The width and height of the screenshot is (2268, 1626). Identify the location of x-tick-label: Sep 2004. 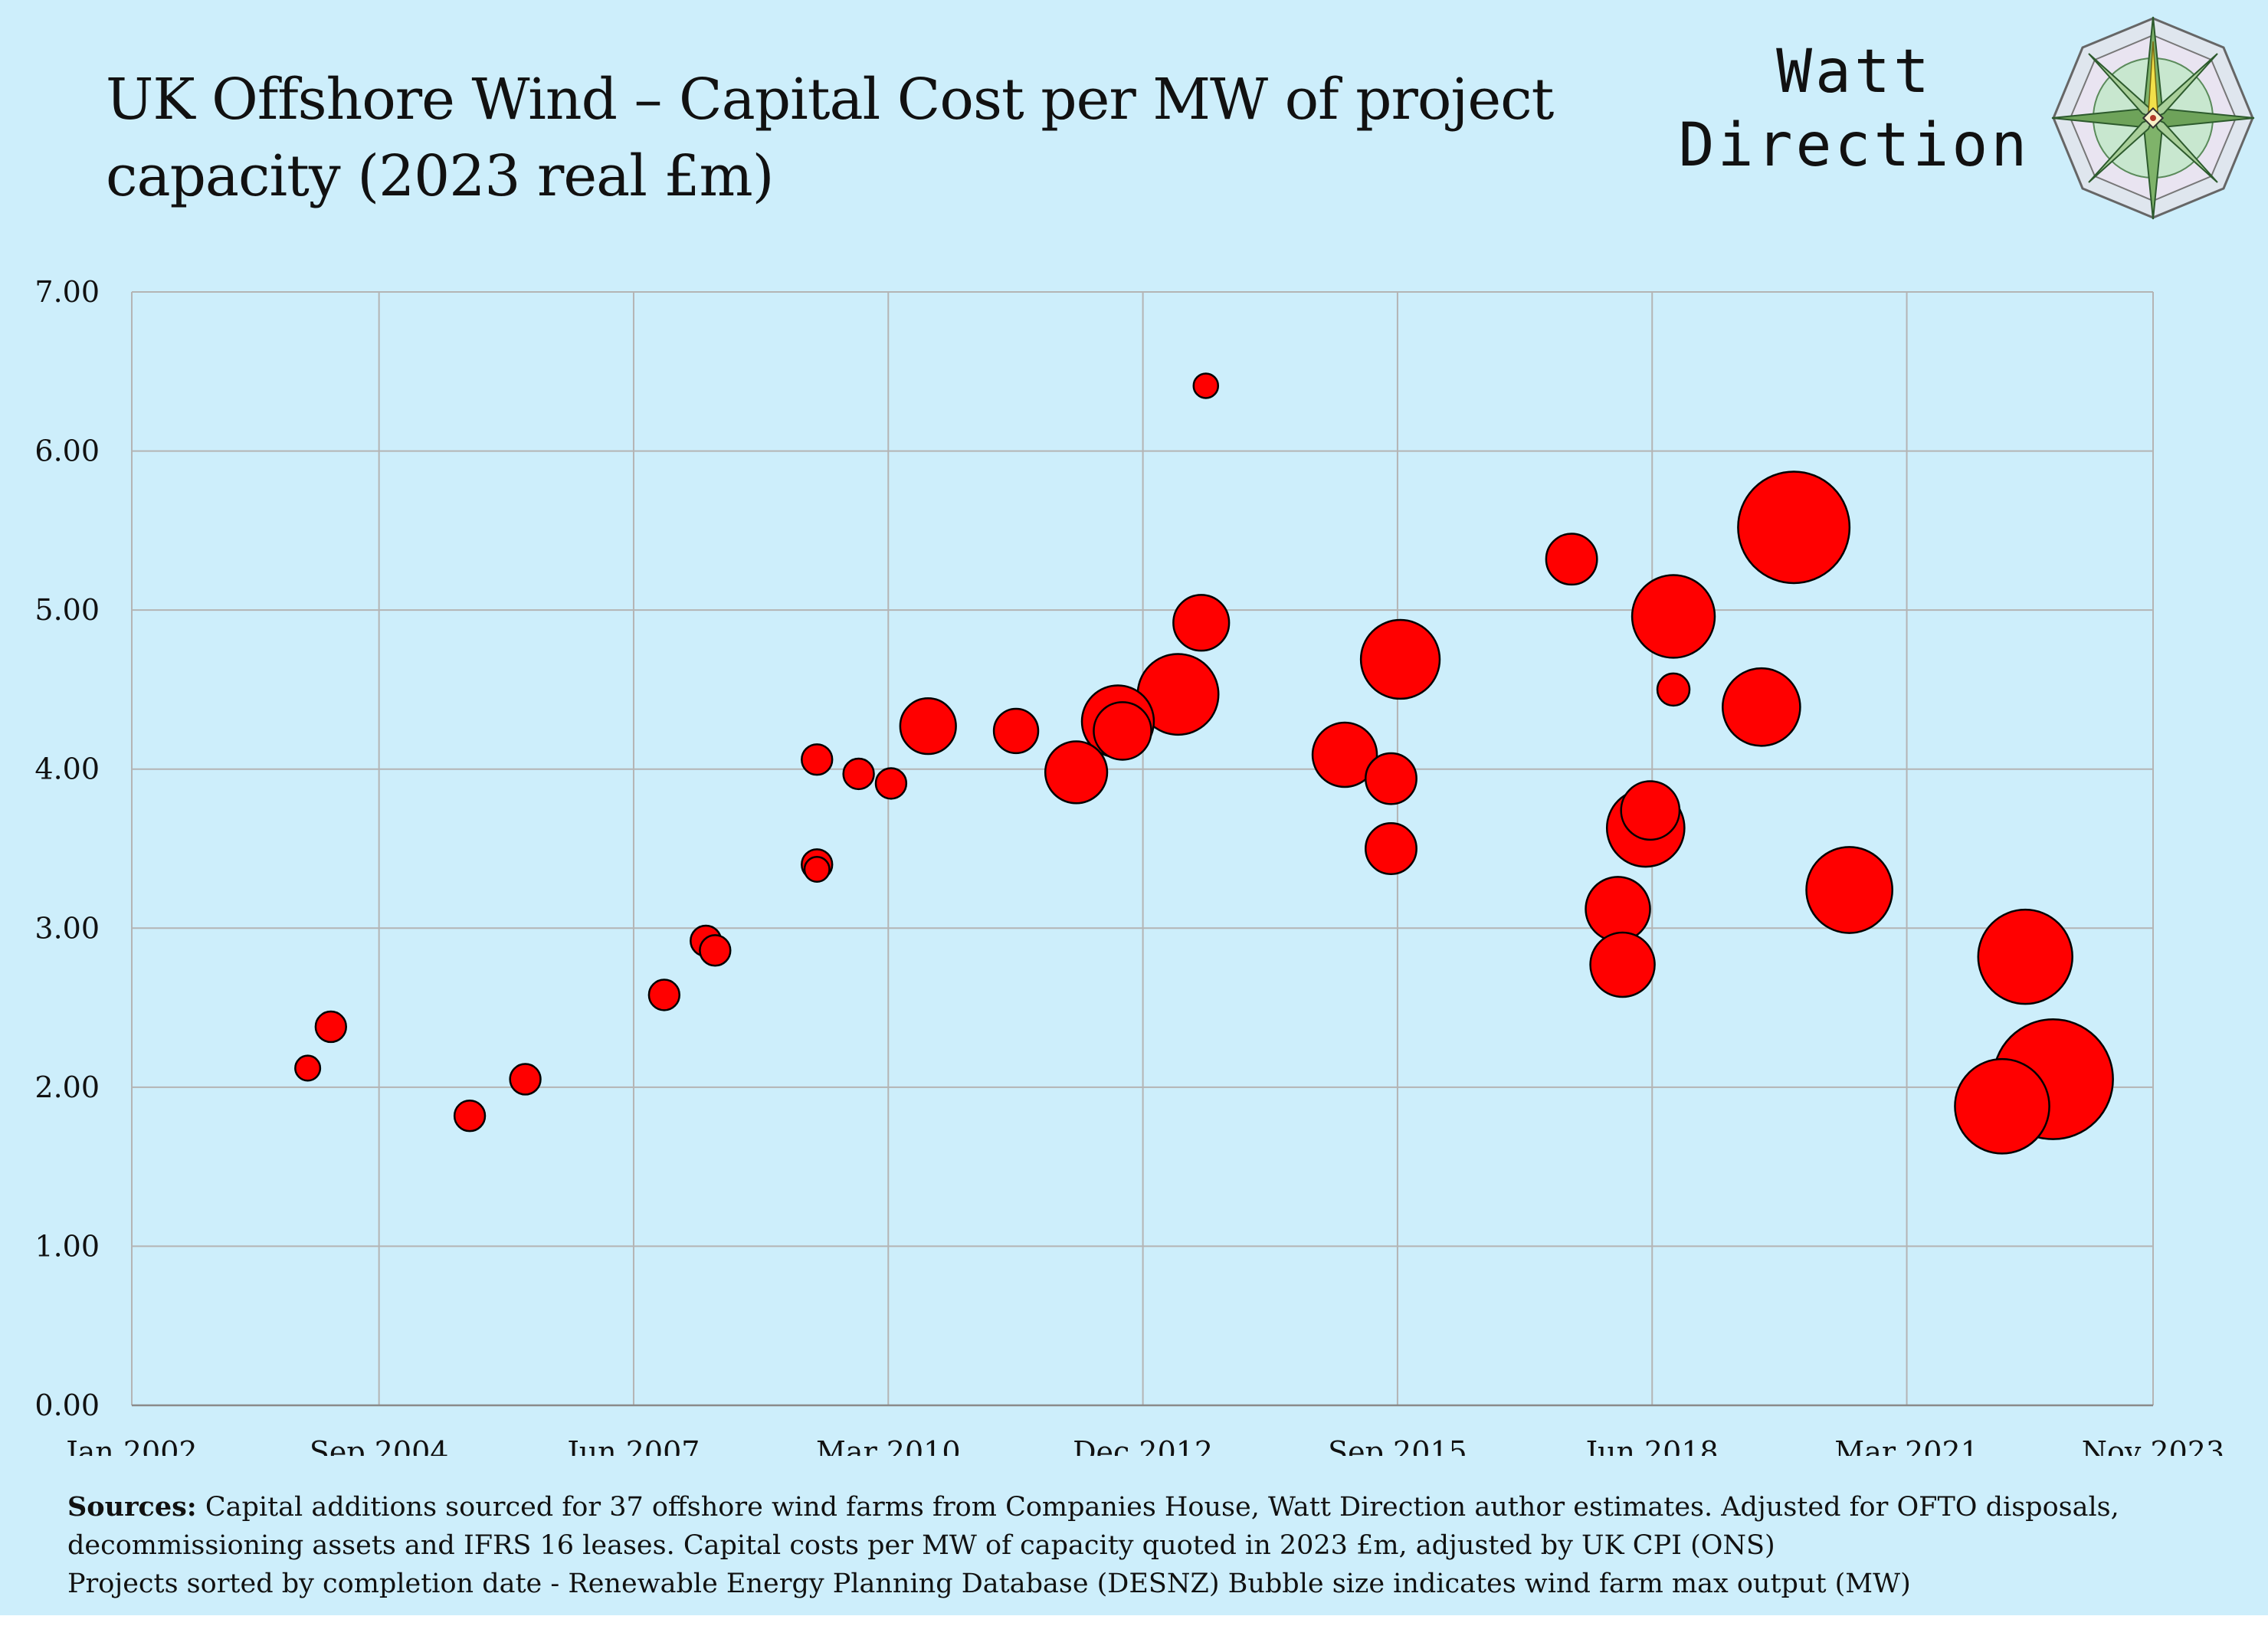
(379, 1446).